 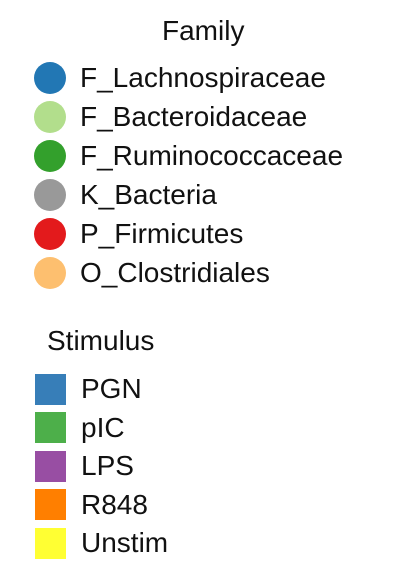 I want to click on family-legend-item: P_Firmicutes, so click(x=138, y=234).